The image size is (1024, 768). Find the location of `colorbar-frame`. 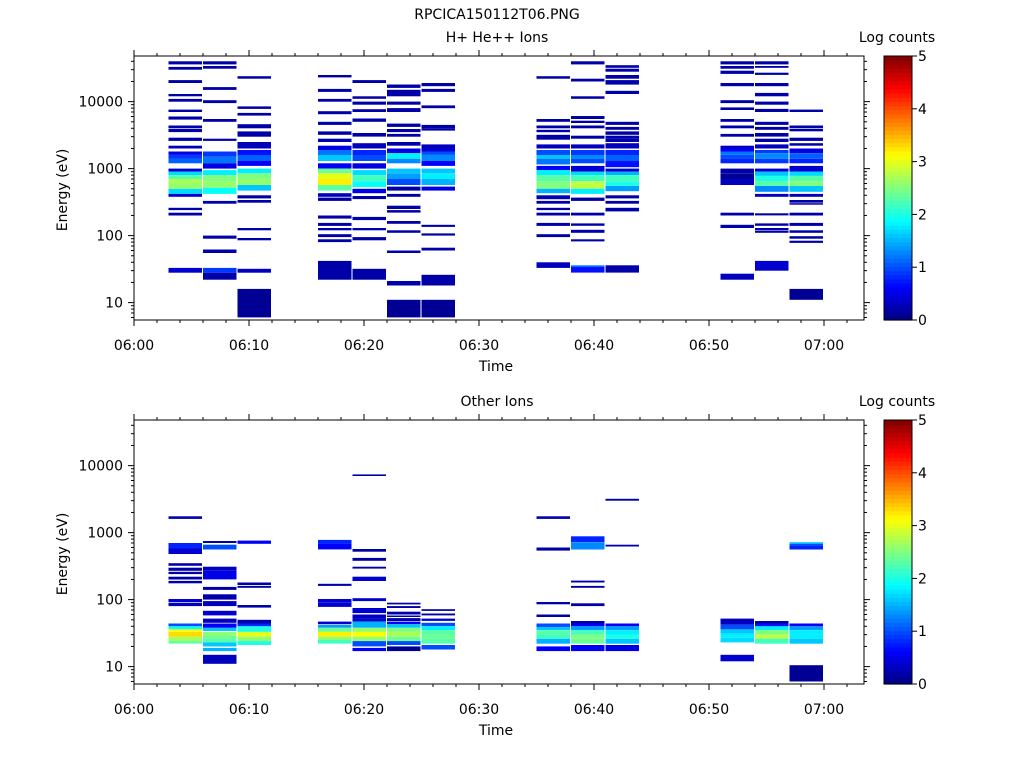

colorbar-frame is located at coordinates (898, 188).